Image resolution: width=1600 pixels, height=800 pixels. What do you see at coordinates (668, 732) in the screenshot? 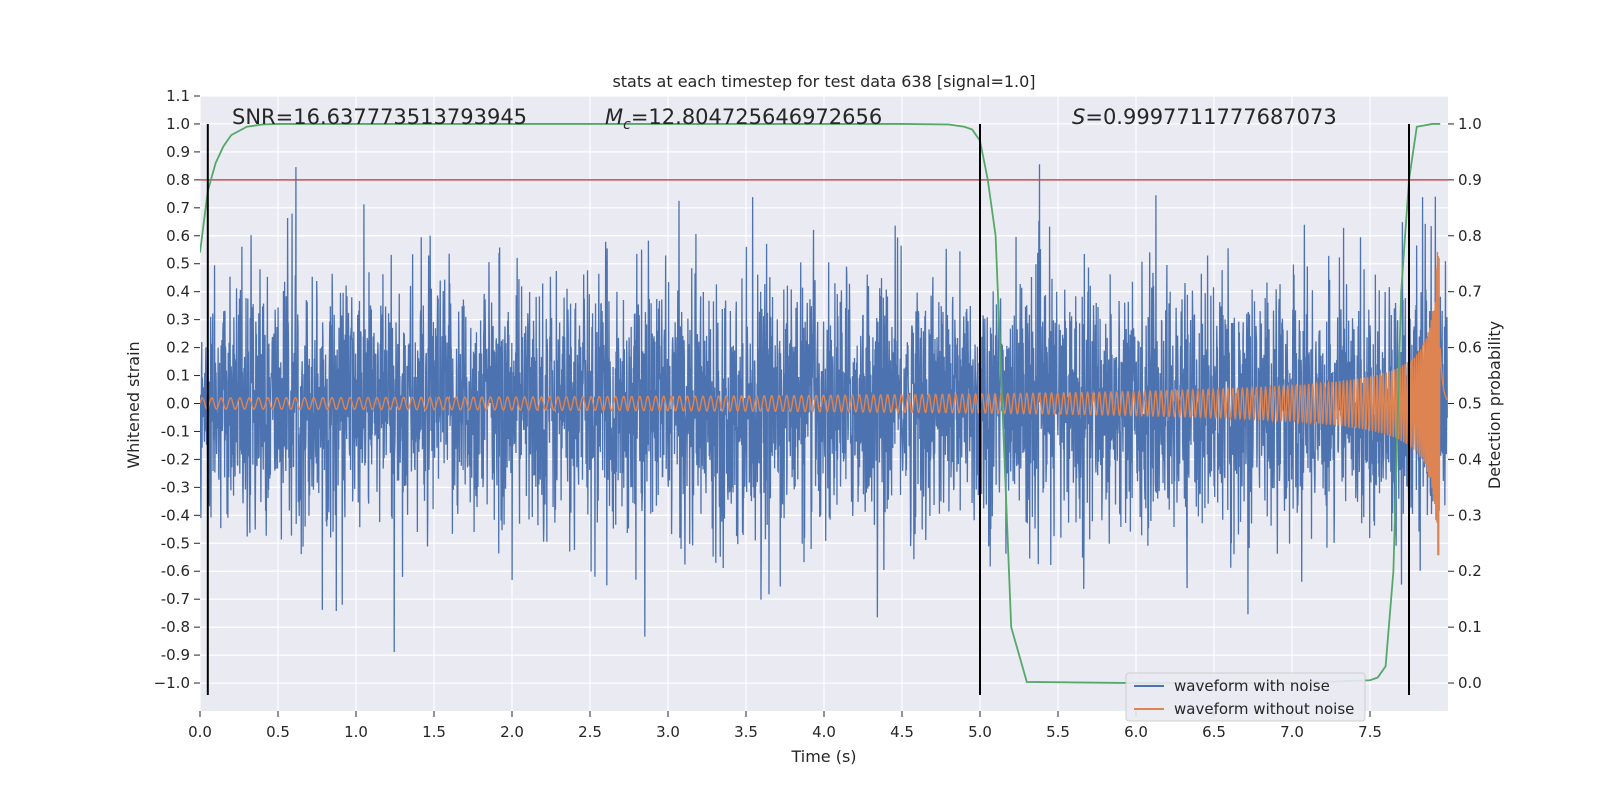
I see `x-tick-label: 3.0` at bounding box center [668, 732].